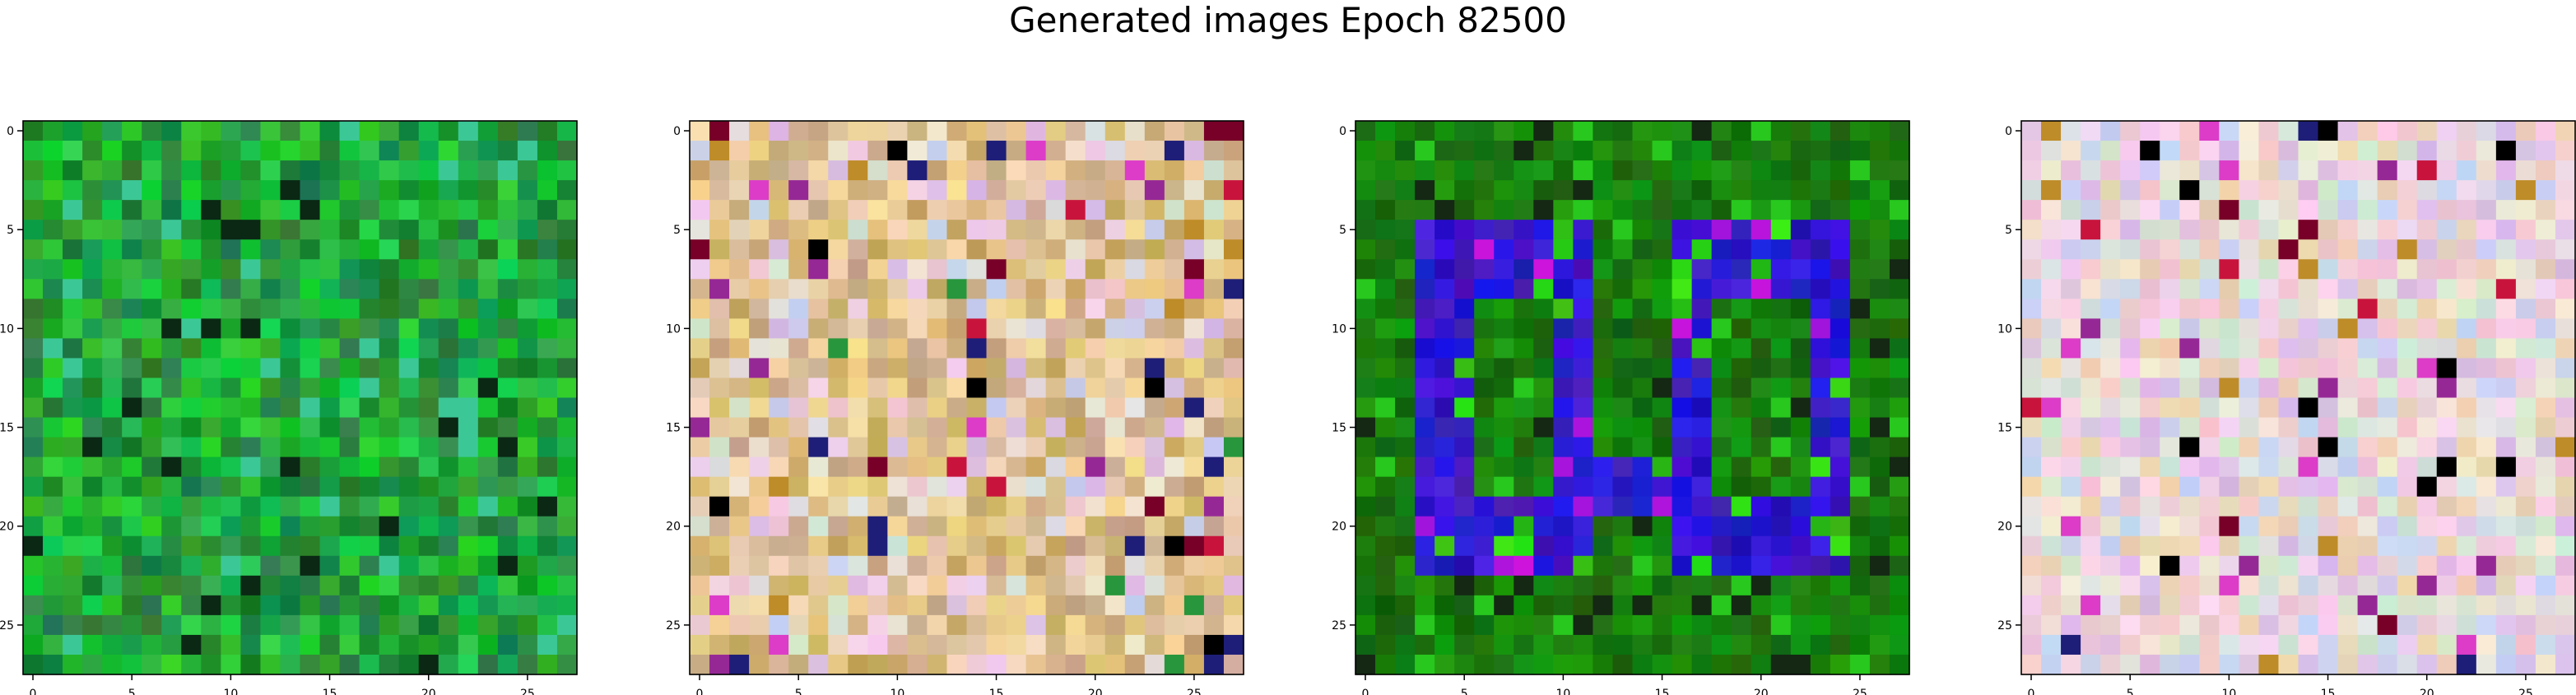 This screenshot has width=2576, height=695. What do you see at coordinates (1342, 131) in the screenshot?
I see `y-tick-label: 0` at bounding box center [1342, 131].